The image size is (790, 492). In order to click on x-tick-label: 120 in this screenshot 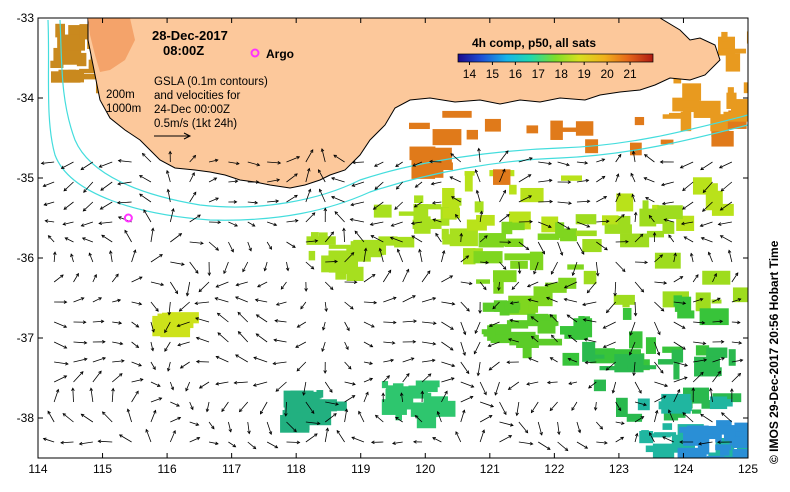, I will do `click(425, 469)`.